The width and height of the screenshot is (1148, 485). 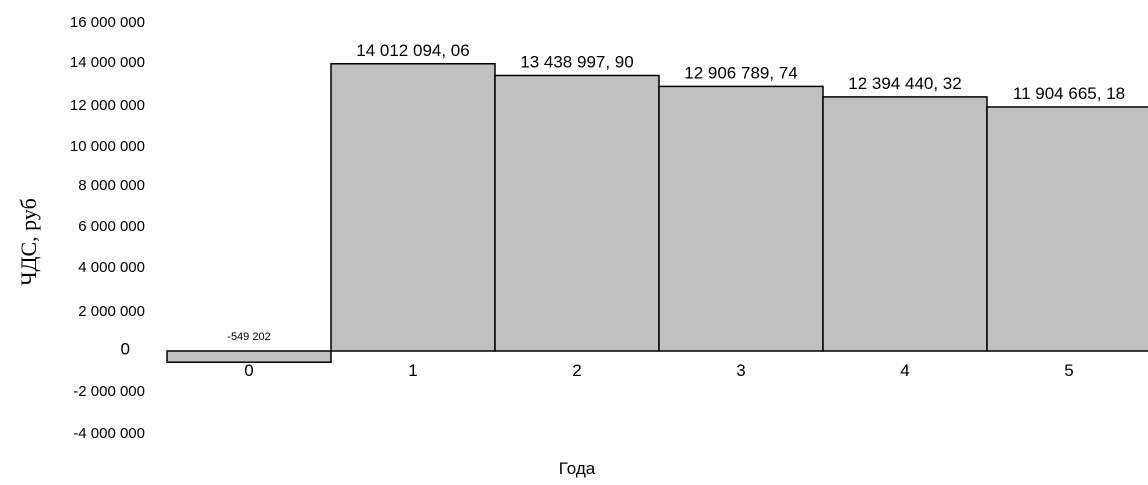 I want to click on x-tick-label: 2, so click(x=576, y=370).